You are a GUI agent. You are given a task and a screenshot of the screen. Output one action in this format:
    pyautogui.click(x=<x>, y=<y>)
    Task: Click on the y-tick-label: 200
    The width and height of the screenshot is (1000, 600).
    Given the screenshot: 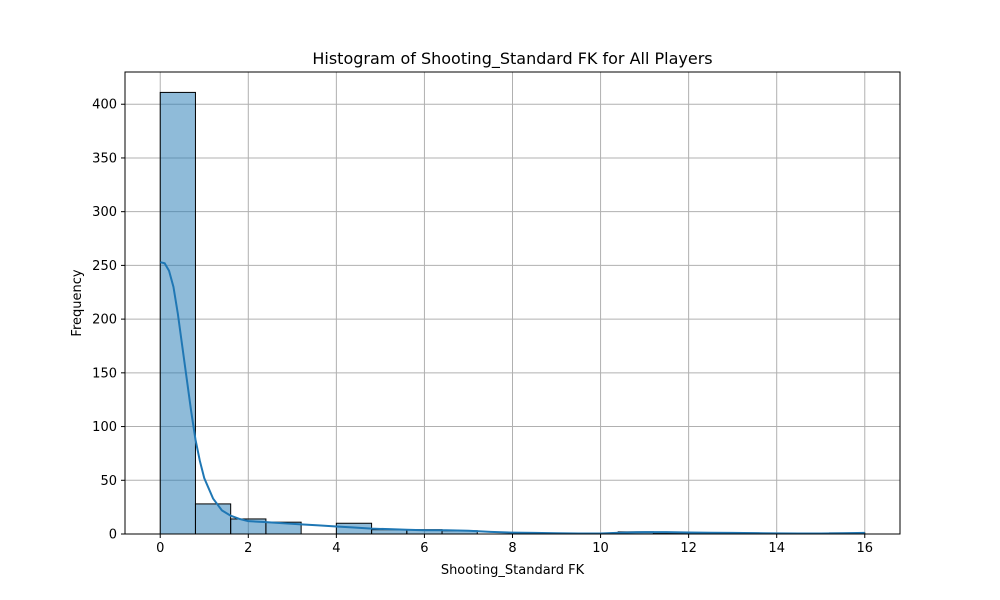 What is the action you would take?
    pyautogui.click(x=104, y=320)
    